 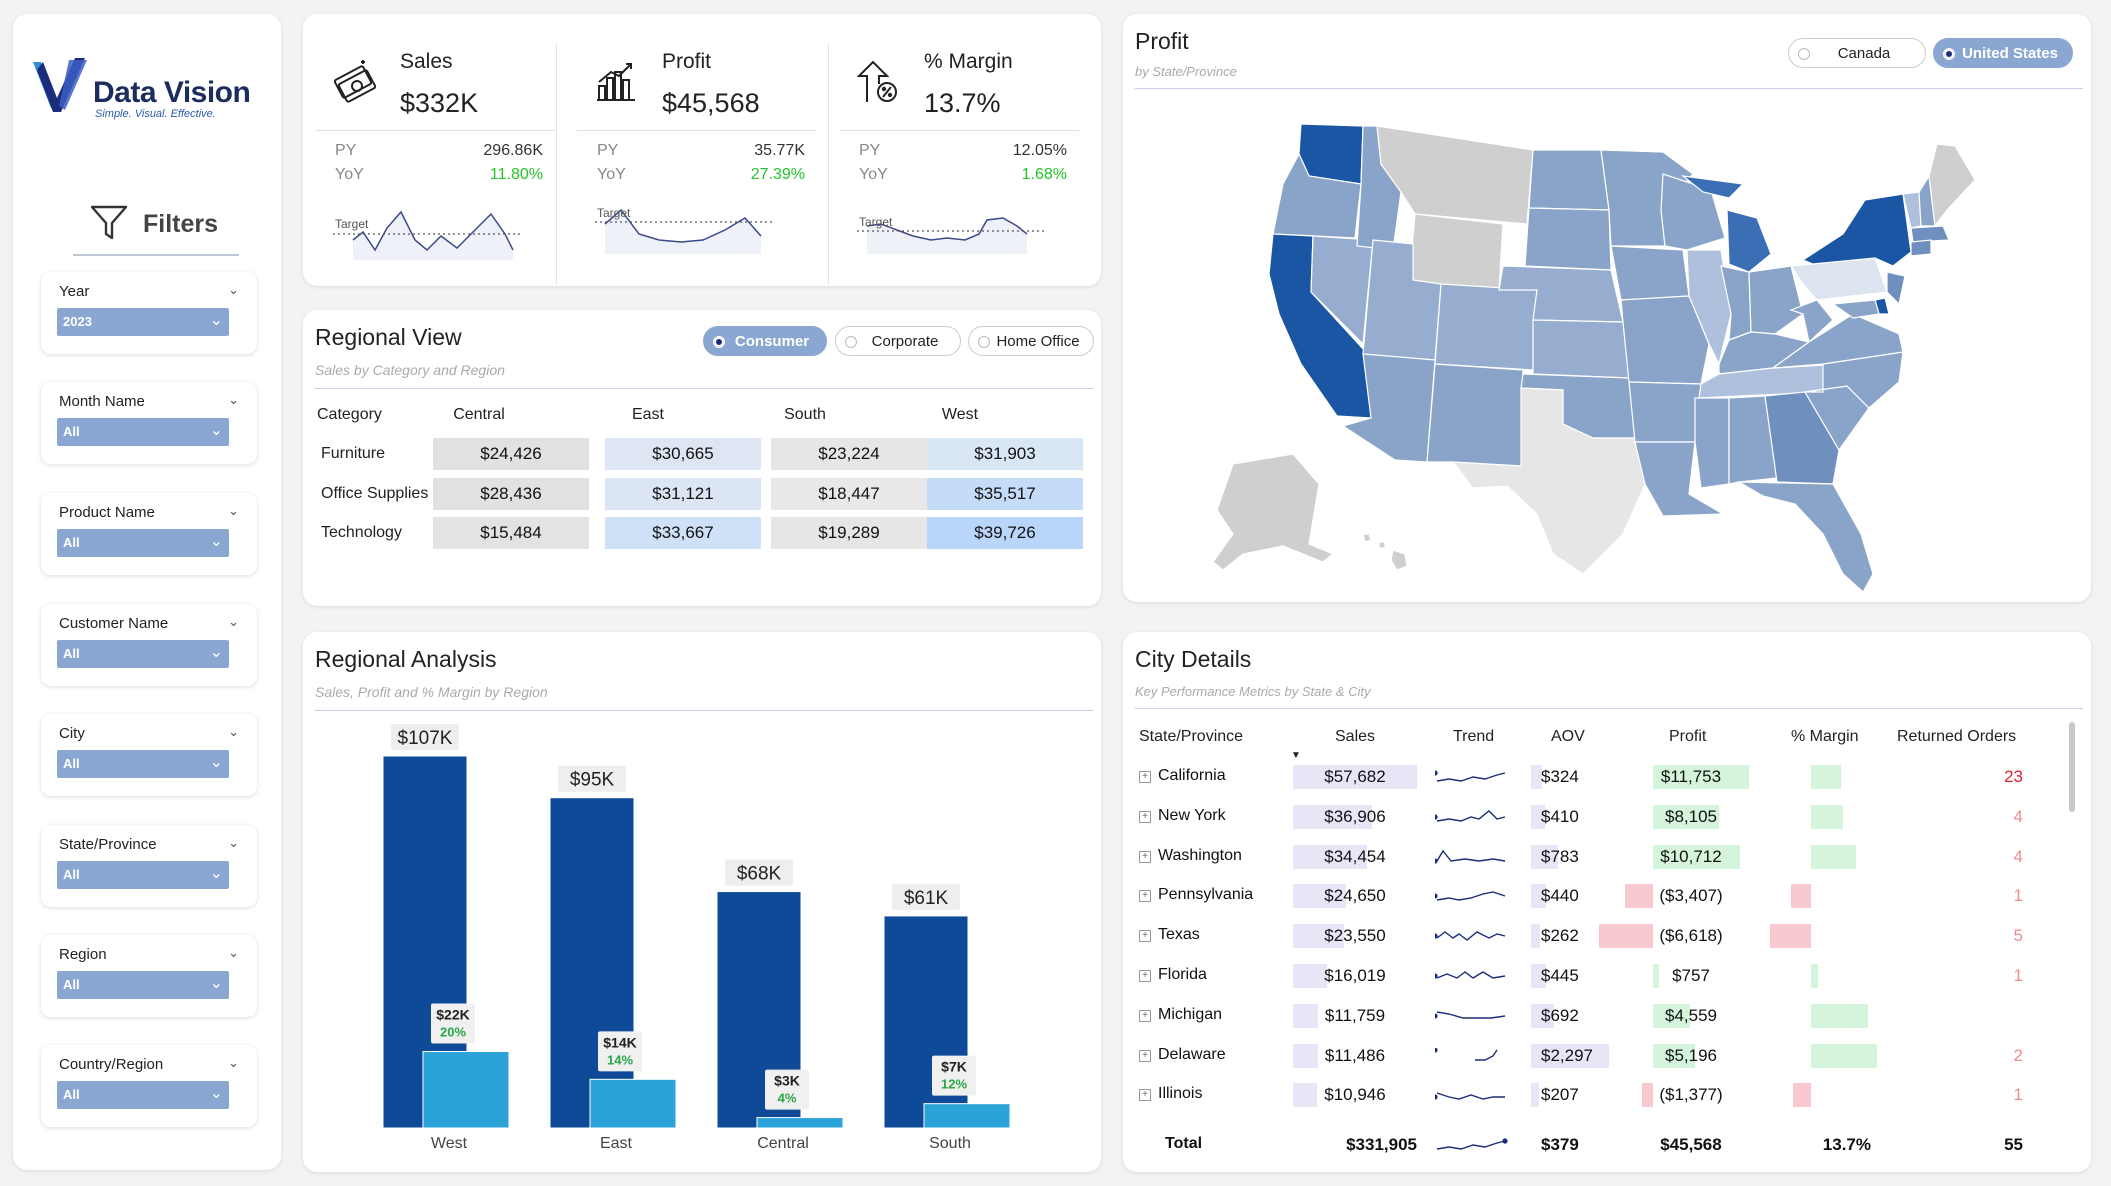 I want to click on state-name: Texas, so click(x=1179, y=935).